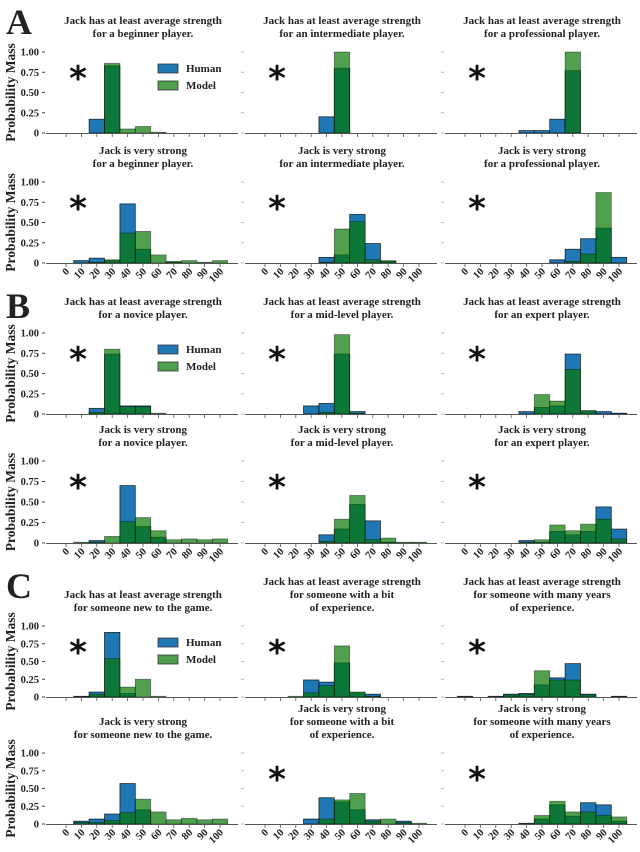 Image resolution: width=640 pixels, height=852 pixels. What do you see at coordinates (325, 553) in the screenshot?
I see `x-tick-label: 40` at bounding box center [325, 553].